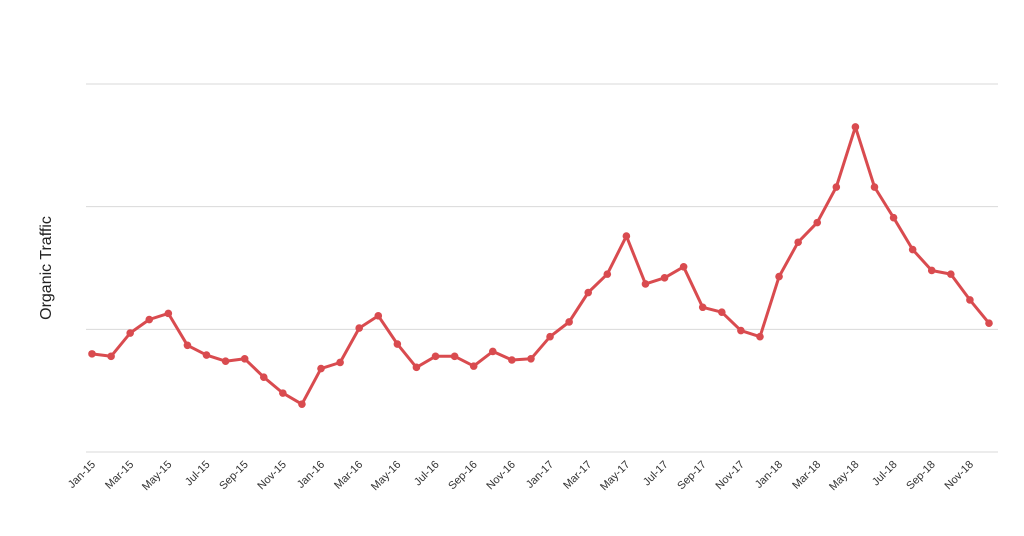  I want to click on x-tick-label: Sep-18, so click(921, 476).